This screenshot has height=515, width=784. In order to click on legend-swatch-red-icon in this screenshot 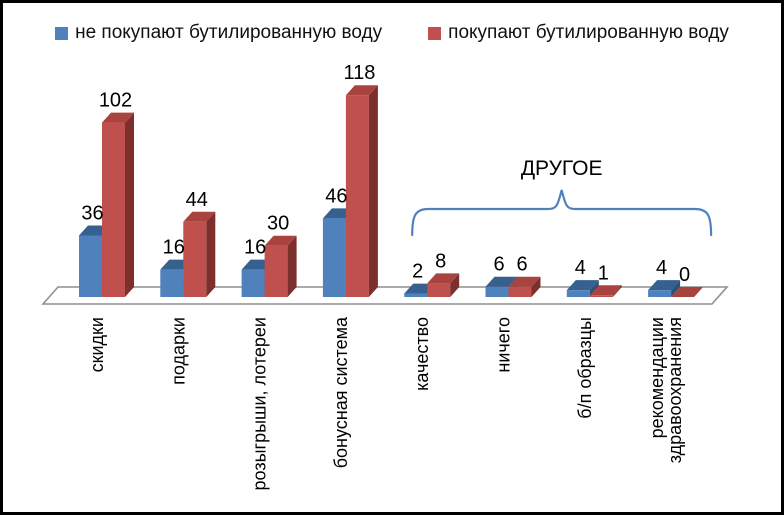, I will do `click(435, 33)`.